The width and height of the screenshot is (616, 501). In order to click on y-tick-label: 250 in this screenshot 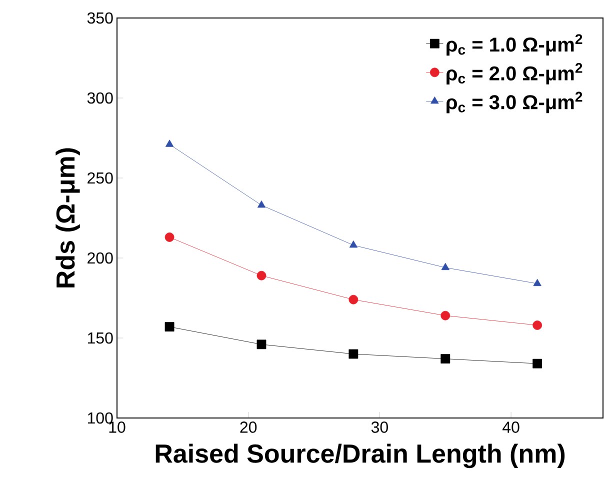, I will do `click(100, 178)`.